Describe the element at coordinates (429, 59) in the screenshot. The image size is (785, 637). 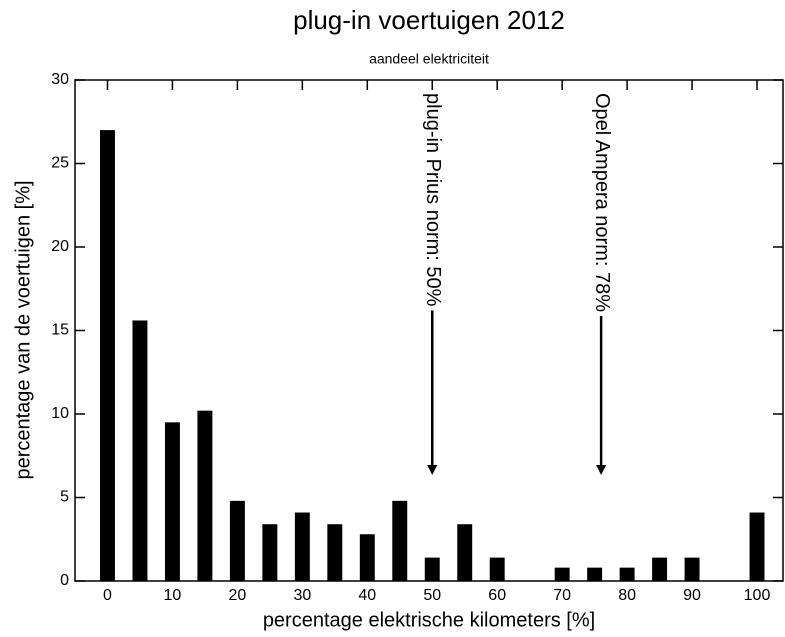
I see `chart-subtitle: aandeel elektriciteit` at that location.